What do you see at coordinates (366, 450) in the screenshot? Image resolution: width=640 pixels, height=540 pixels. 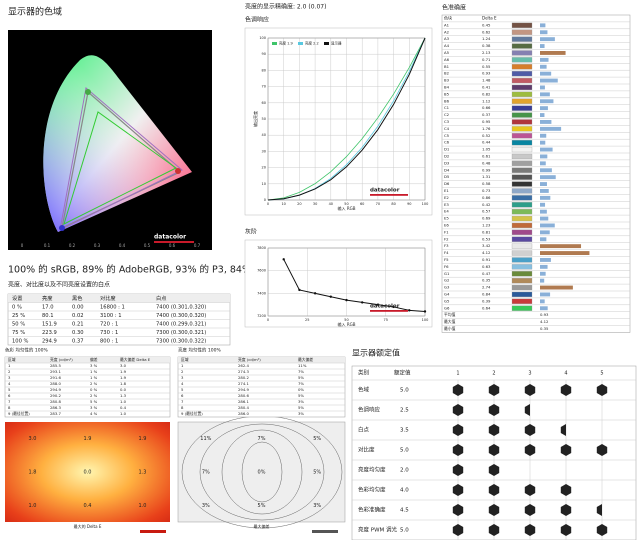 I see `rating-label: 对比度` at bounding box center [366, 450].